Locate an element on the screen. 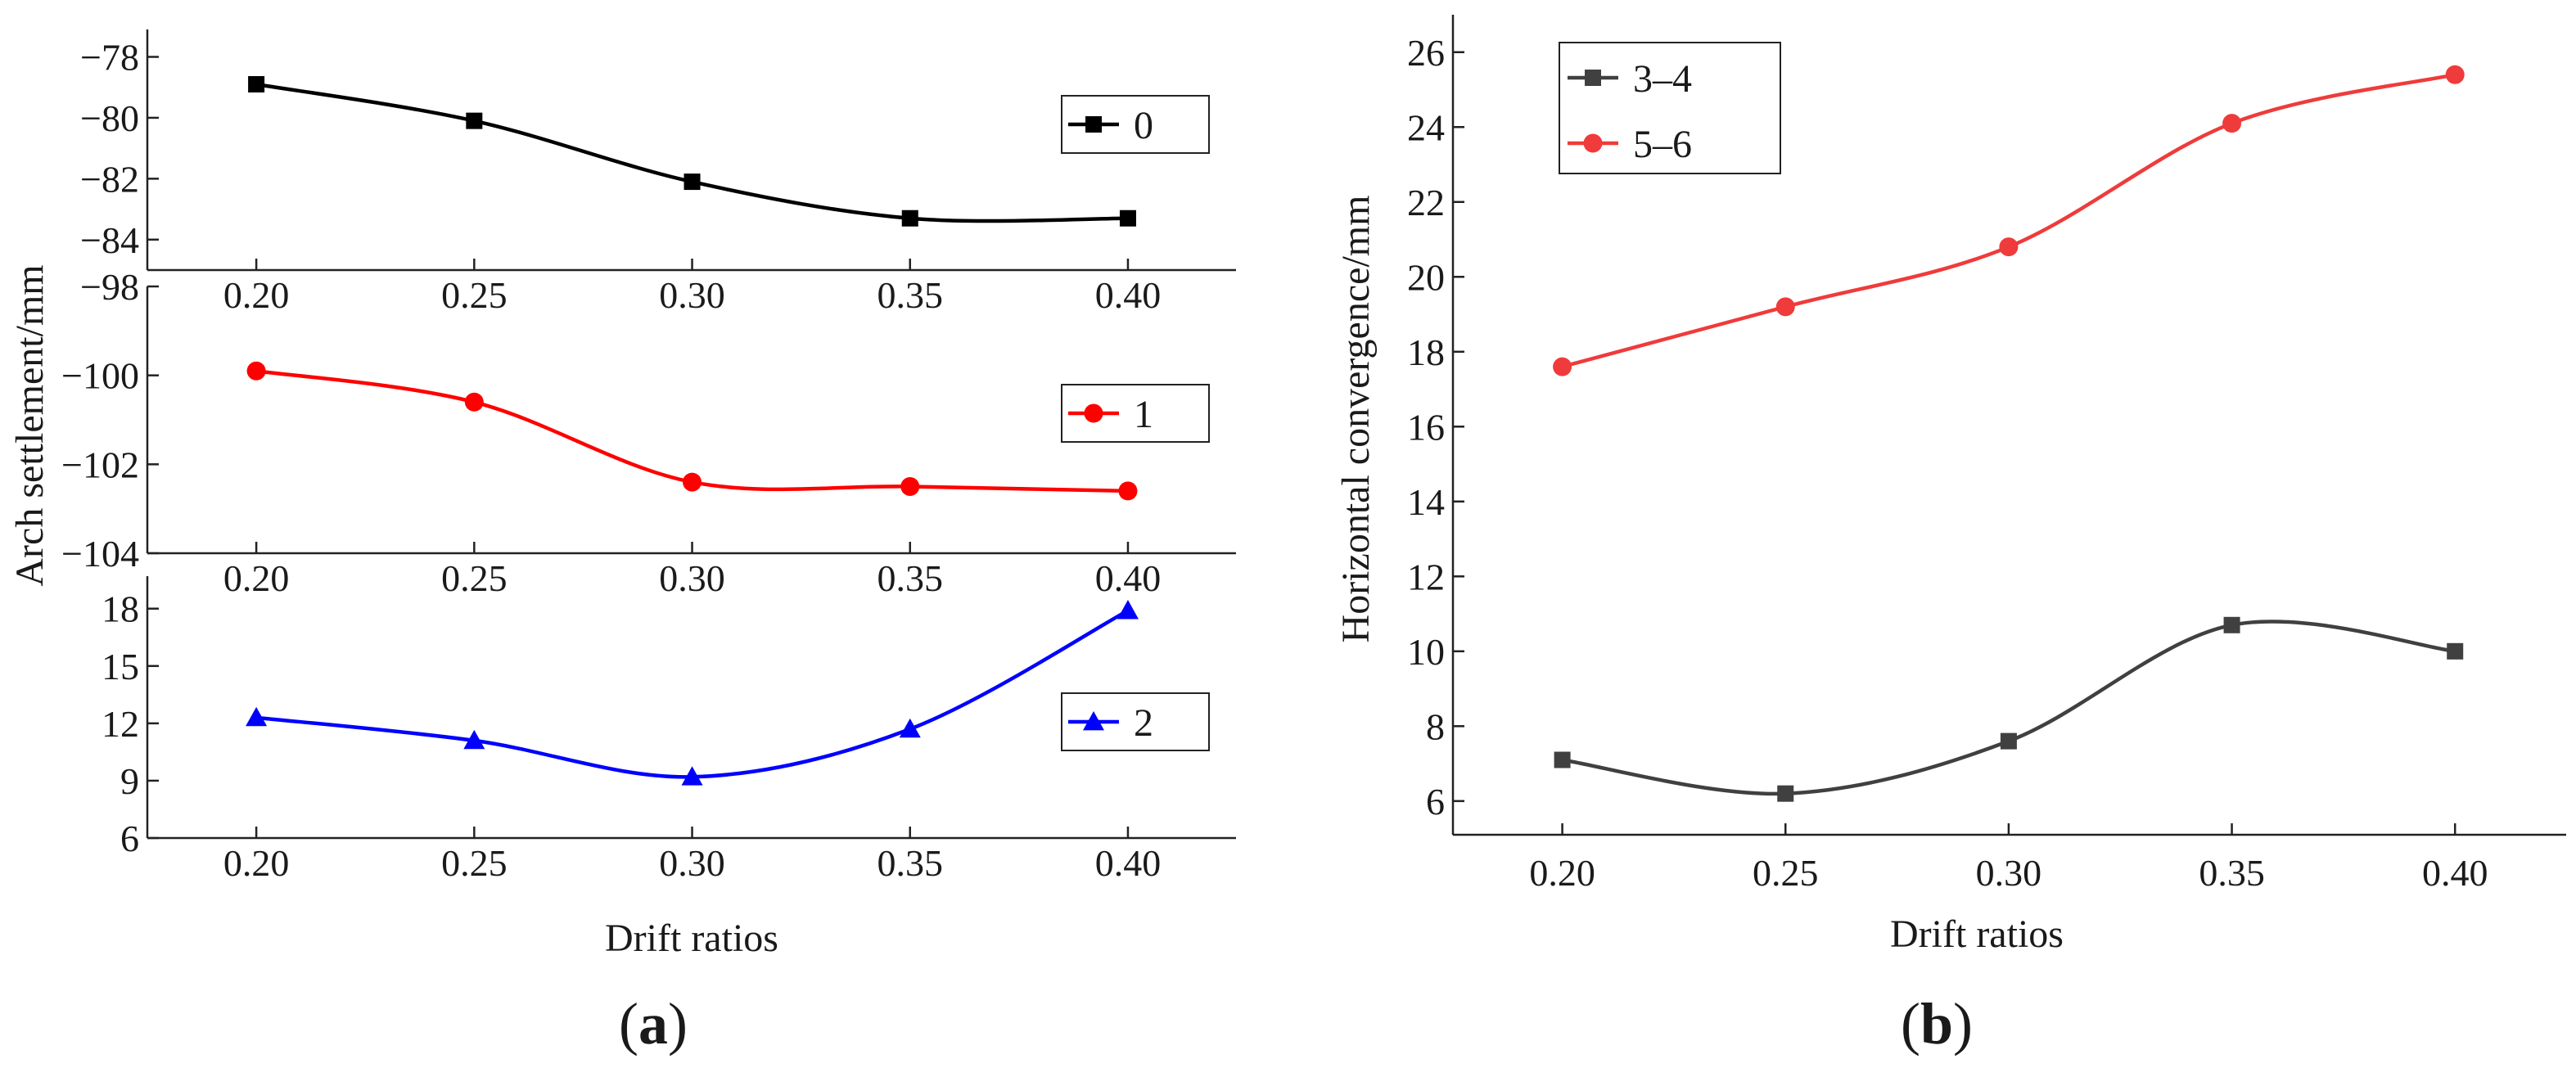 The image size is (2576, 1068). panel-a-2-ytick-label: 9 is located at coordinates (129, 781).